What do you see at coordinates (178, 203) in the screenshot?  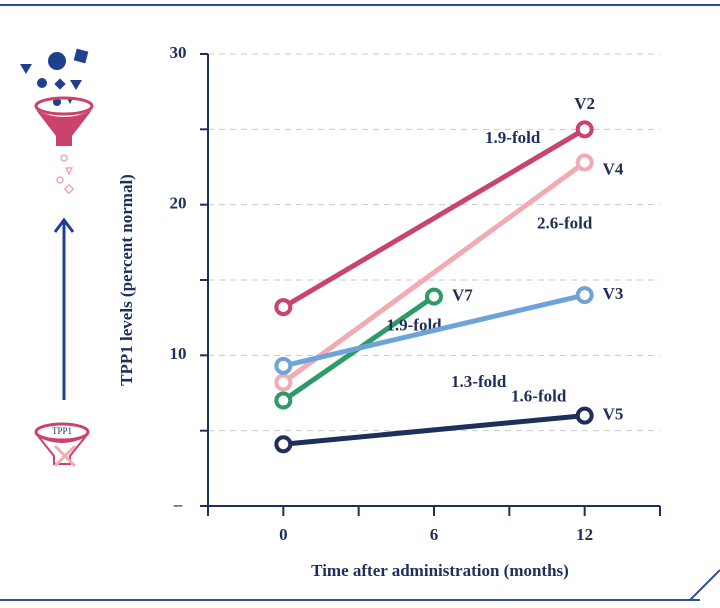 I see `y-tick-label: 20` at bounding box center [178, 203].